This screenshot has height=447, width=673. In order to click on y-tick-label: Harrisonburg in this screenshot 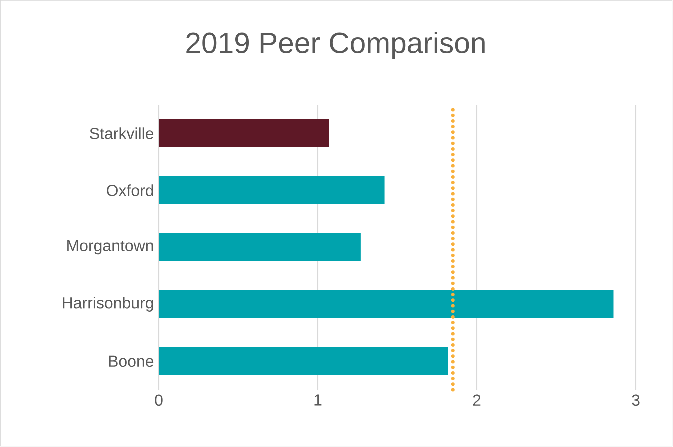, I will do `click(108, 304)`.